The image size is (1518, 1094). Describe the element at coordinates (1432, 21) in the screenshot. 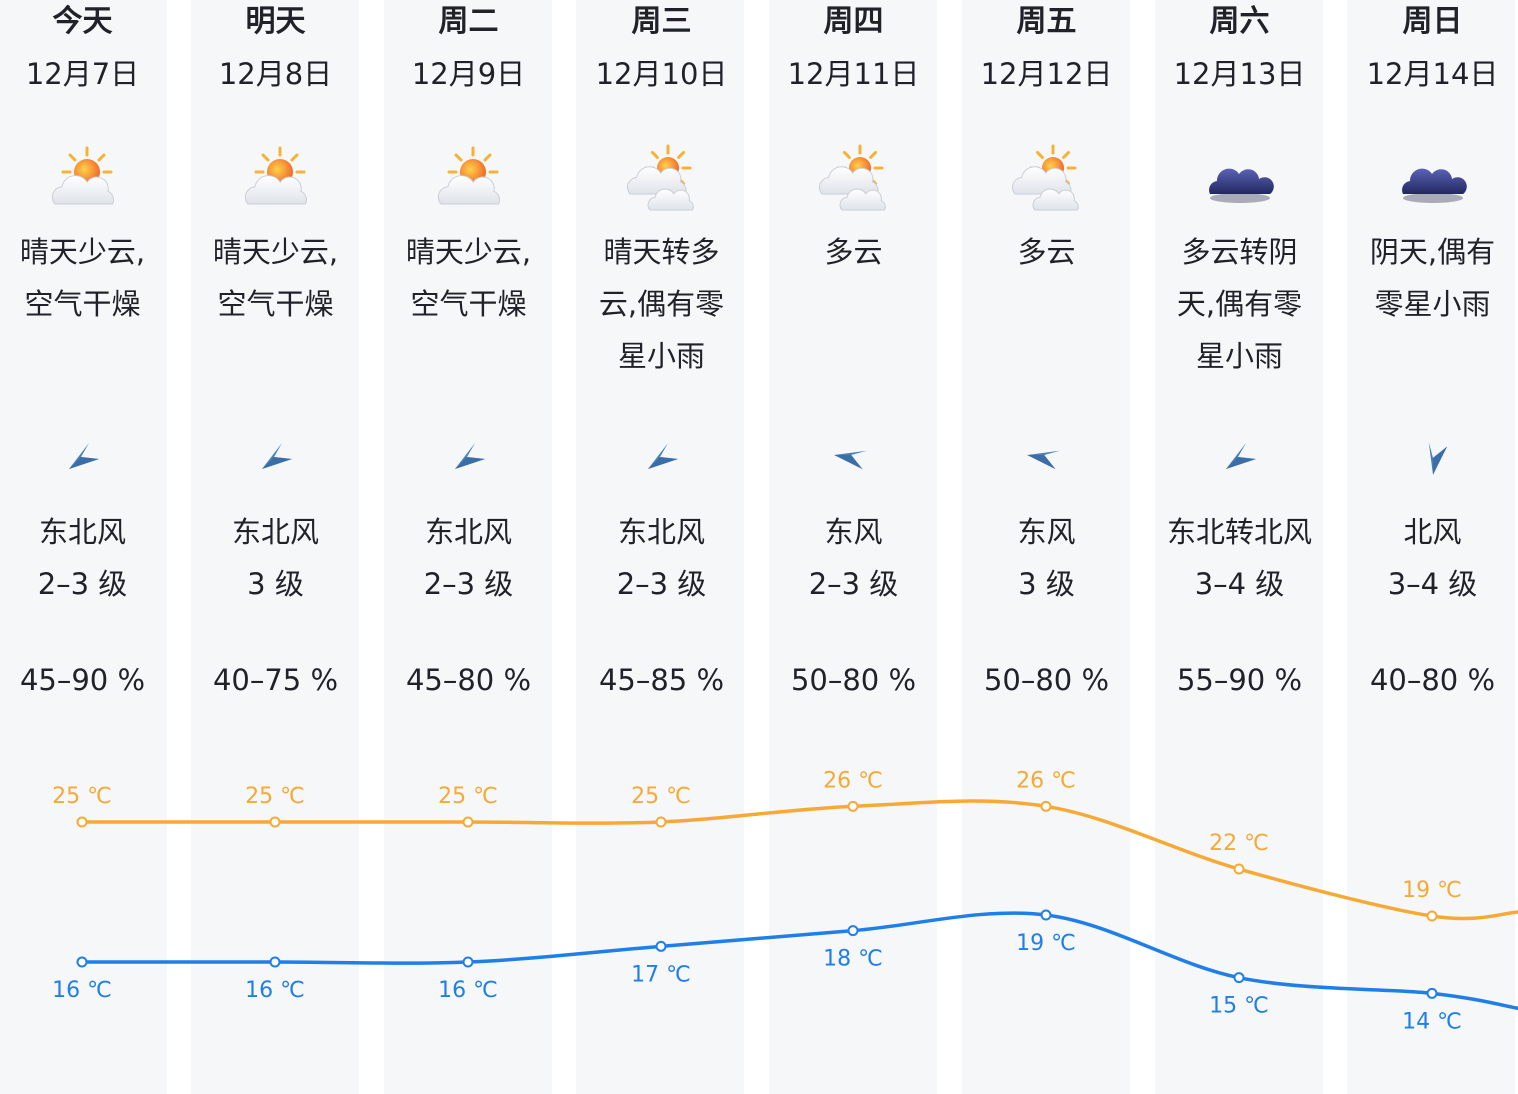

I see `day-name: 周日` at that location.